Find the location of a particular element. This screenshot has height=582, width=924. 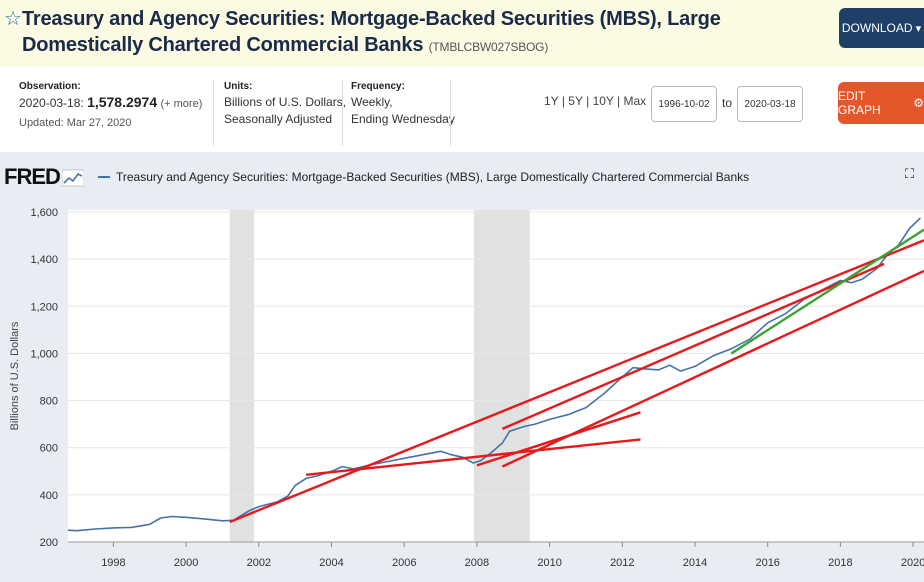

units-line-2: Seasonally Adjusted is located at coordinates (278, 119).